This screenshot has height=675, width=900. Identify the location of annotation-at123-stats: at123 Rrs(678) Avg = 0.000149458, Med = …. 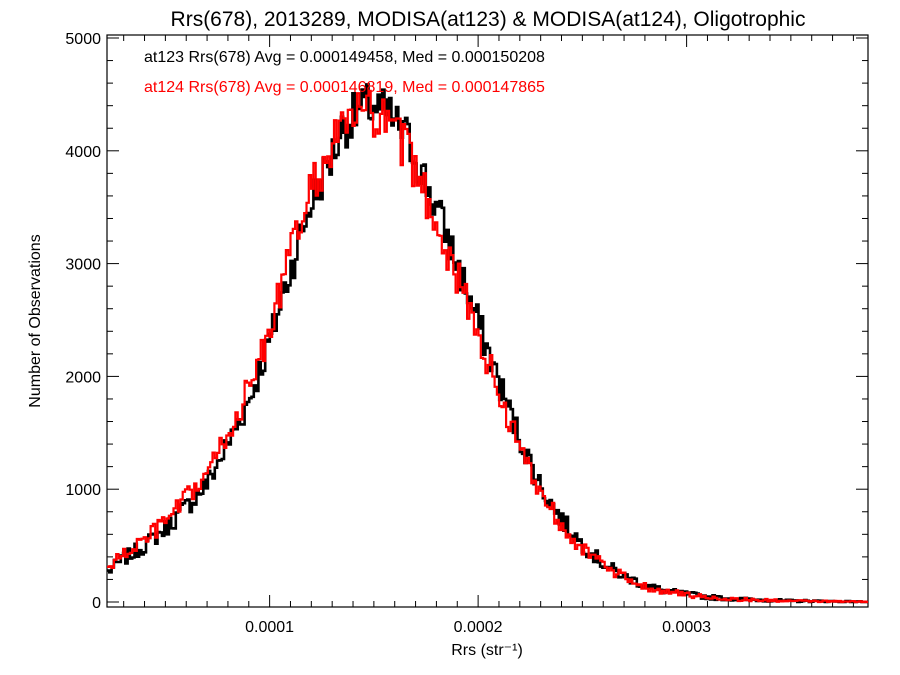
(344, 57).